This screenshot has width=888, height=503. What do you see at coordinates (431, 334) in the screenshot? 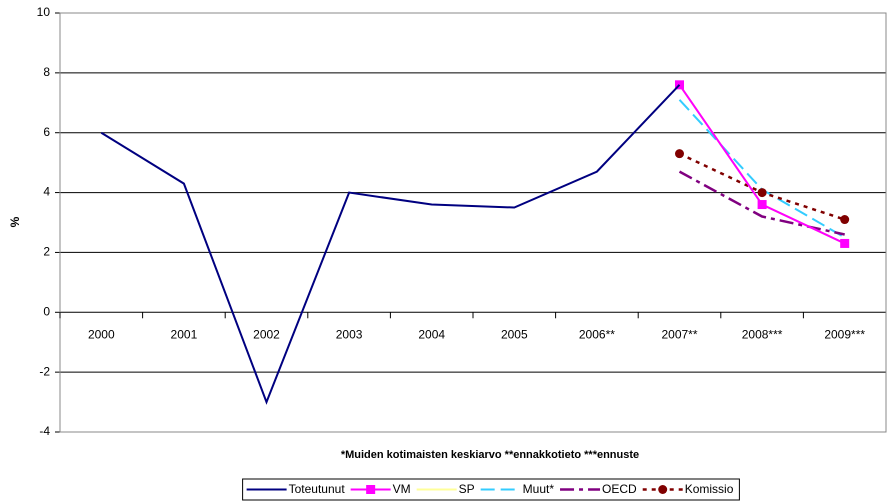
I see `x-tick-label: 2004` at bounding box center [431, 334].